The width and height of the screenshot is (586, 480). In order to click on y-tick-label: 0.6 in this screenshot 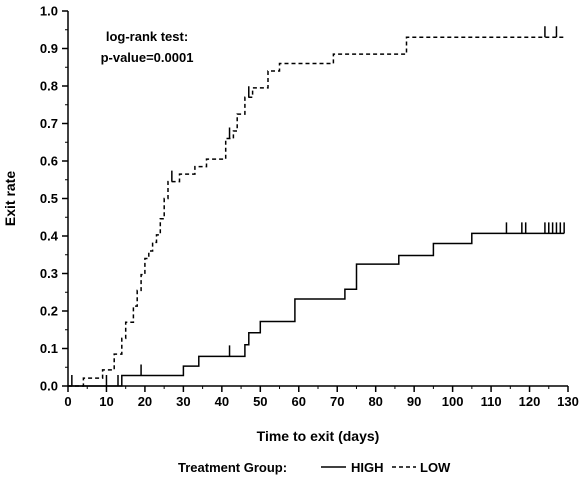, I will do `click(49, 161)`.